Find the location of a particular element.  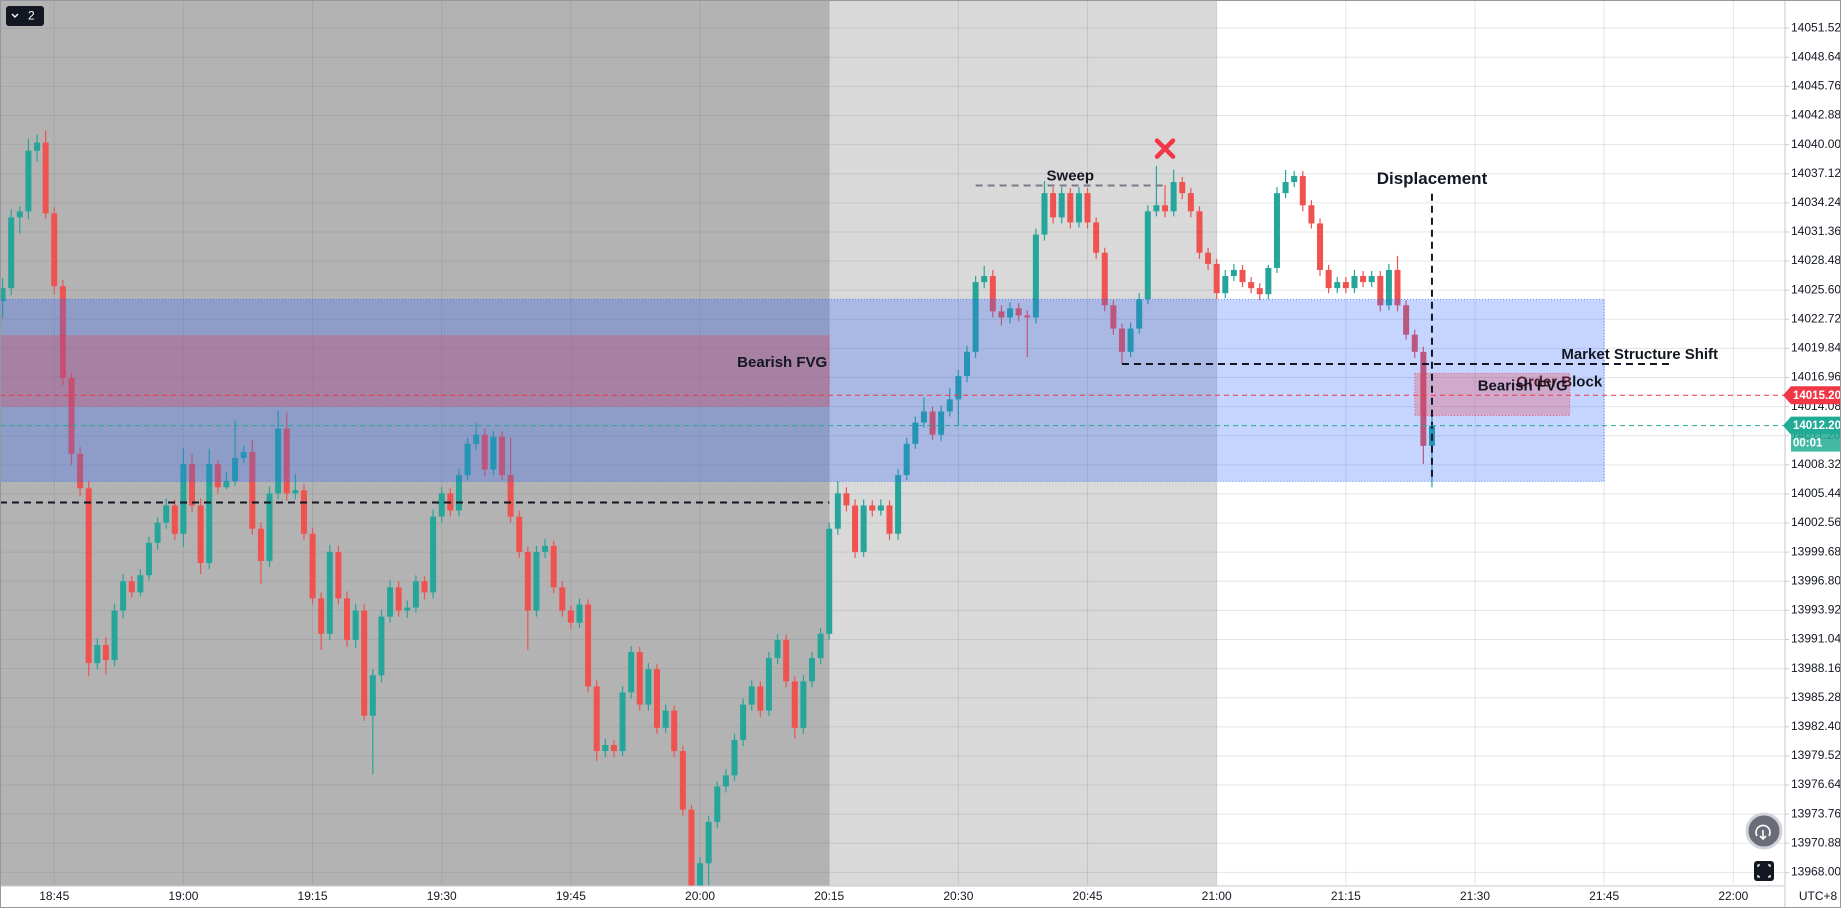

countdown-label: 00:01 is located at coordinates (1808, 444).